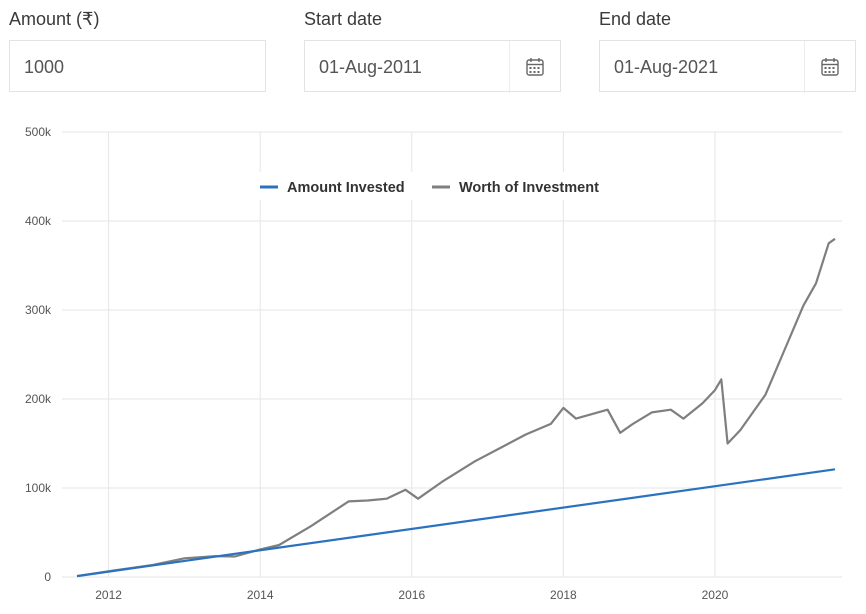  Describe the element at coordinates (137, 66) in the screenshot. I see `amount-input: 1000` at that location.